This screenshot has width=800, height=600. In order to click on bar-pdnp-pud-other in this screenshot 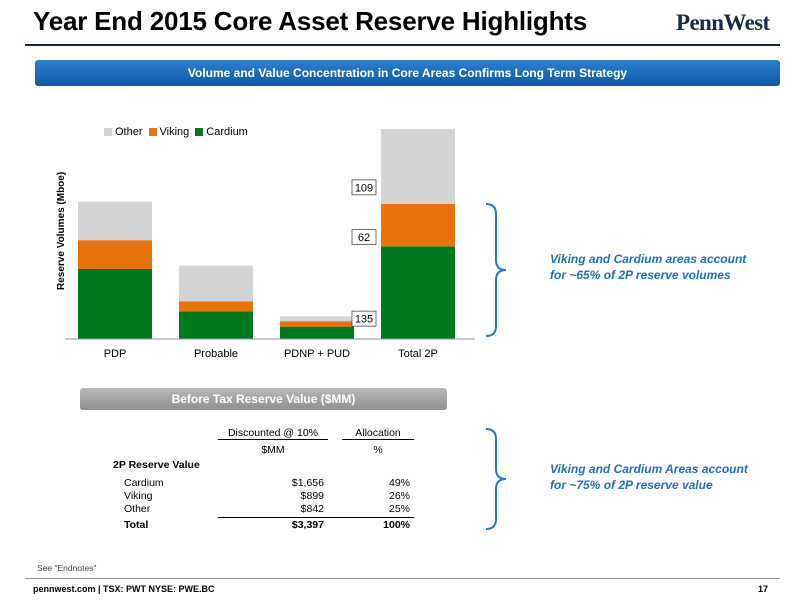, I will do `click(317, 319)`.